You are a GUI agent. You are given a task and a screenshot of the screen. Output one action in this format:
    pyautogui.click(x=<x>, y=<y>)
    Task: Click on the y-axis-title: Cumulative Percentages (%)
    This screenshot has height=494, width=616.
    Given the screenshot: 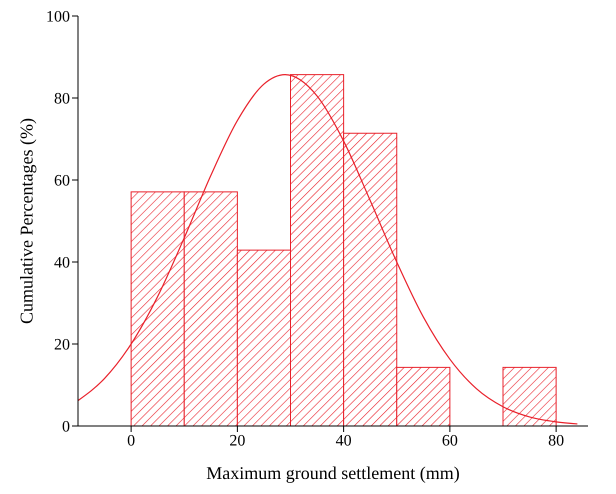 What is the action you would take?
    pyautogui.click(x=26, y=221)
    